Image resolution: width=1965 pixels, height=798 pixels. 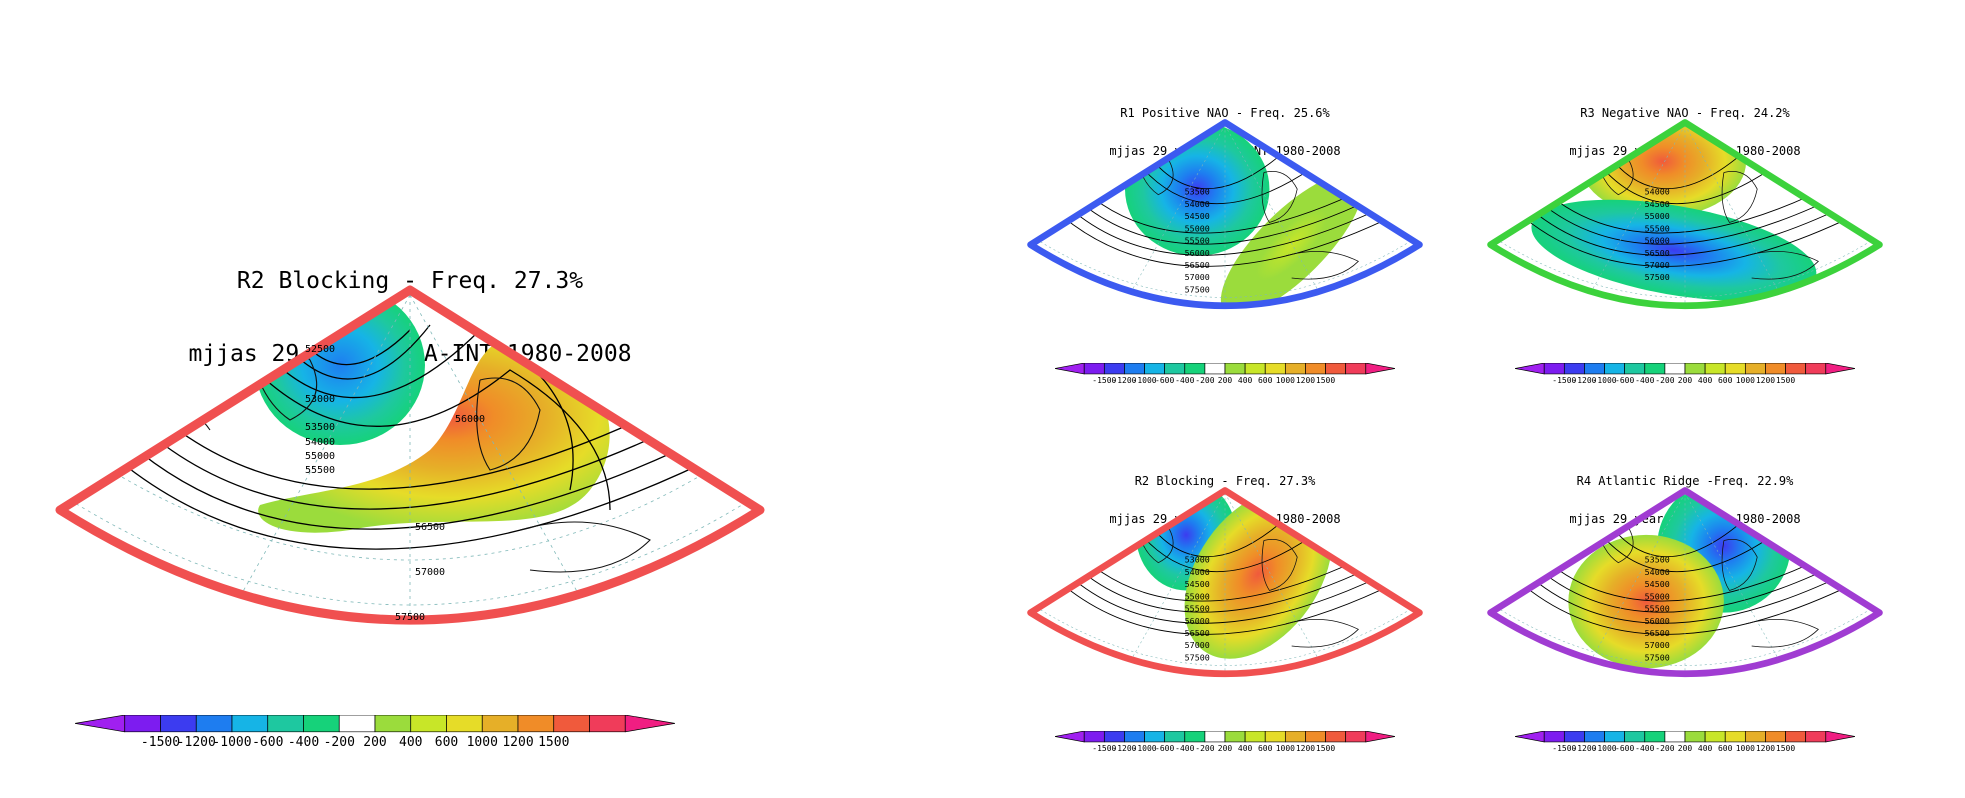 I want to click on r4-colorbar-label: -1200, so click(x=1584, y=748).